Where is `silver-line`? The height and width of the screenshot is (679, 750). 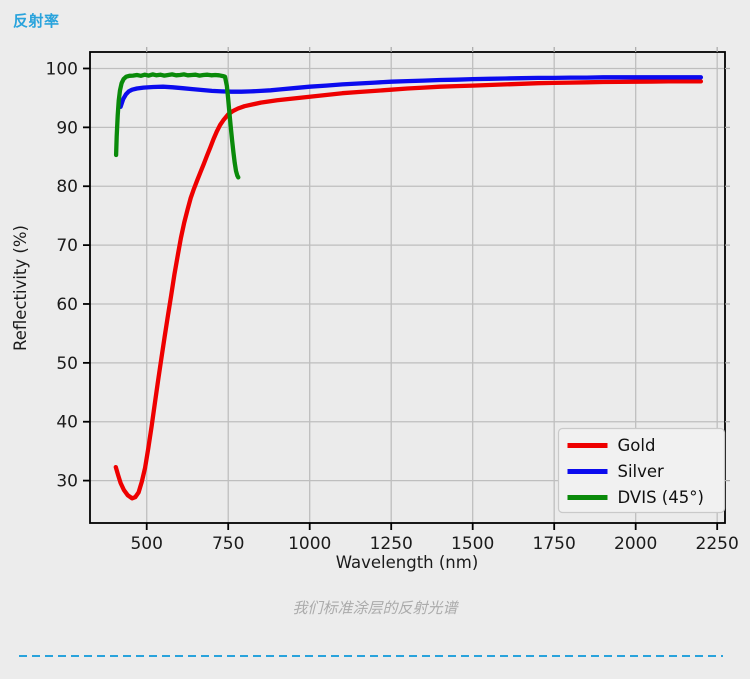
silver-line is located at coordinates (411, 92).